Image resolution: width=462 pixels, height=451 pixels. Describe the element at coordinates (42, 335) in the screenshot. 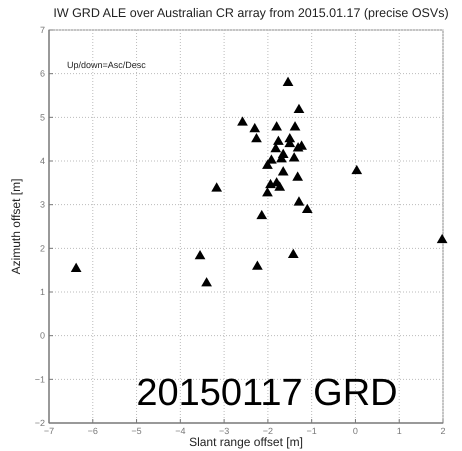

I see `y-tick-label: 0` at that location.